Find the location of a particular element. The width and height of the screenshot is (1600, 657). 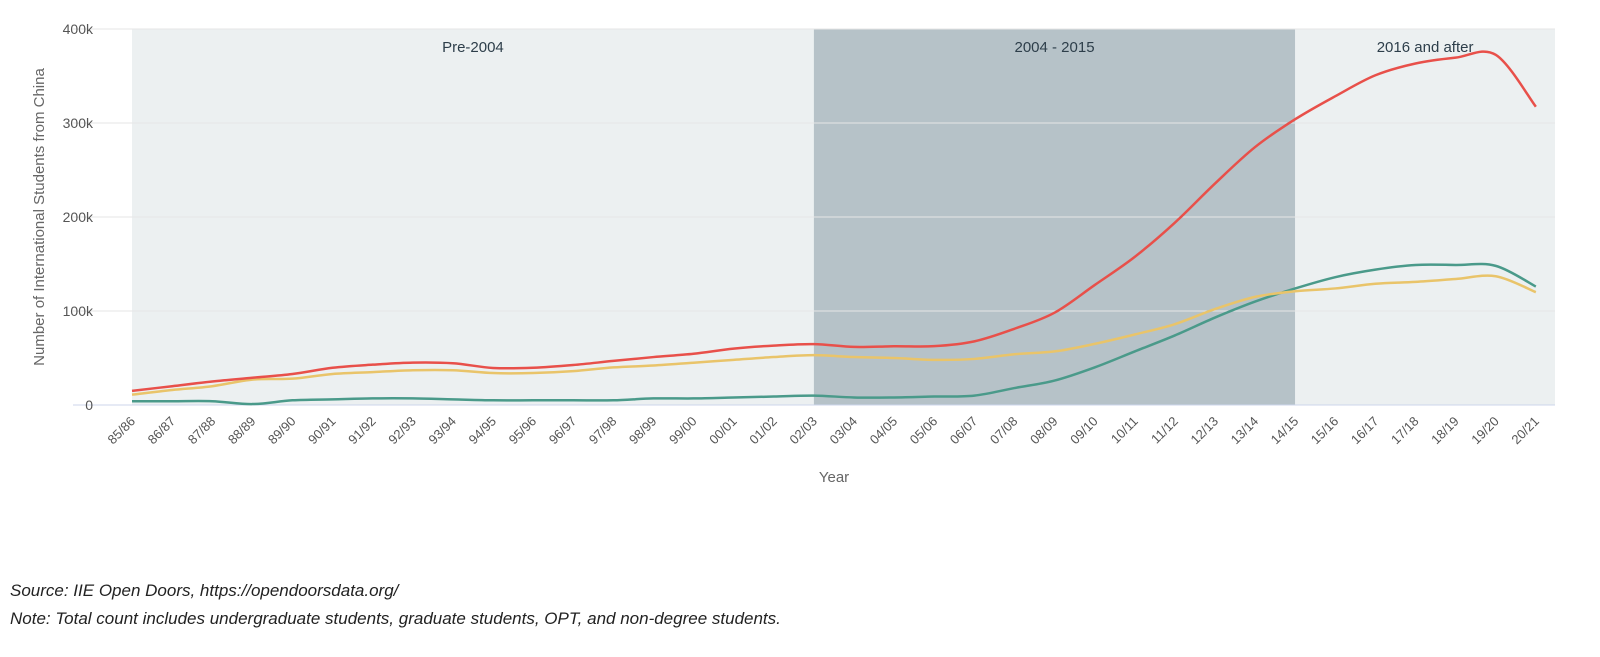

y-tick-label: 400k is located at coordinates (78, 29).